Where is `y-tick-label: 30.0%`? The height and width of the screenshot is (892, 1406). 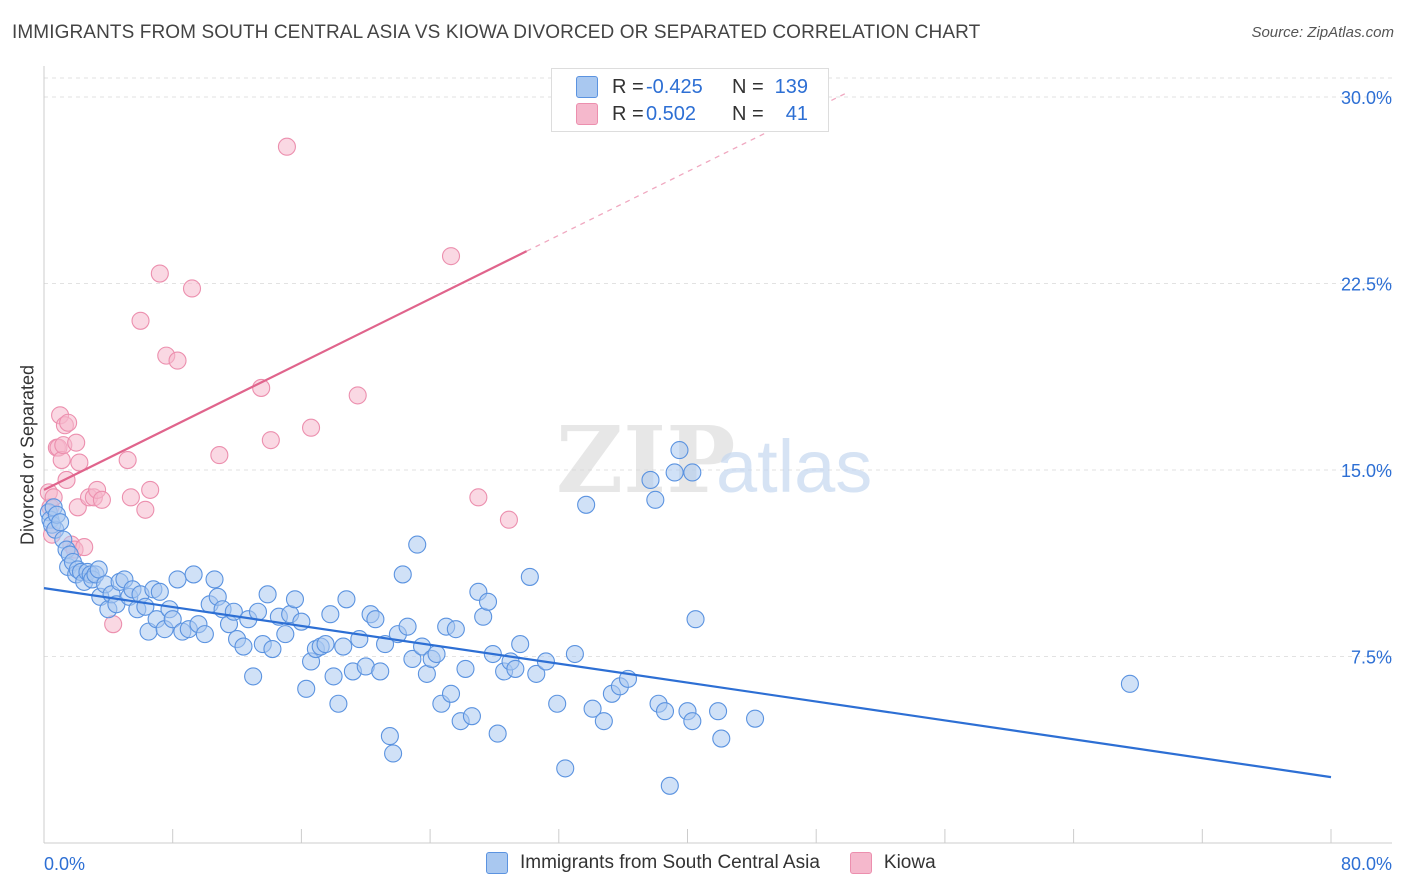
y-tick-label: 30.0% is located at coordinates (1366, 98).